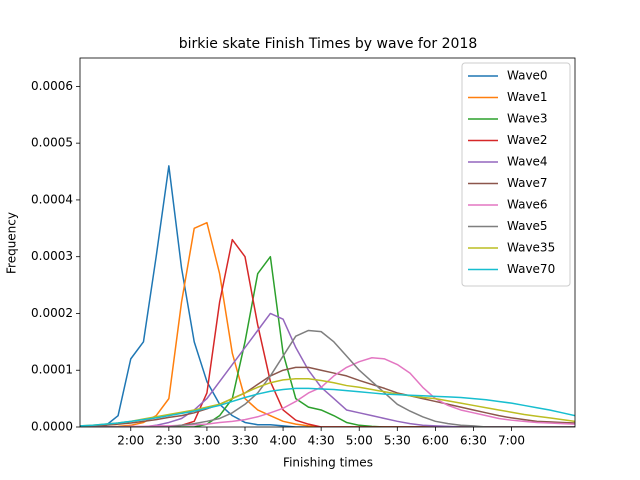 This screenshot has height=480, width=640. What do you see at coordinates (527, 183) in the screenshot?
I see `legend-label: Wave7` at bounding box center [527, 183].